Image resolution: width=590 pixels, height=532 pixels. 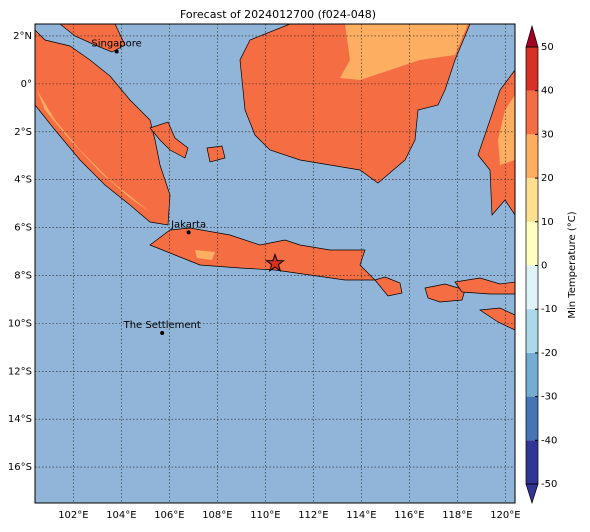 I want to click on star-marker, so click(x=275, y=262).